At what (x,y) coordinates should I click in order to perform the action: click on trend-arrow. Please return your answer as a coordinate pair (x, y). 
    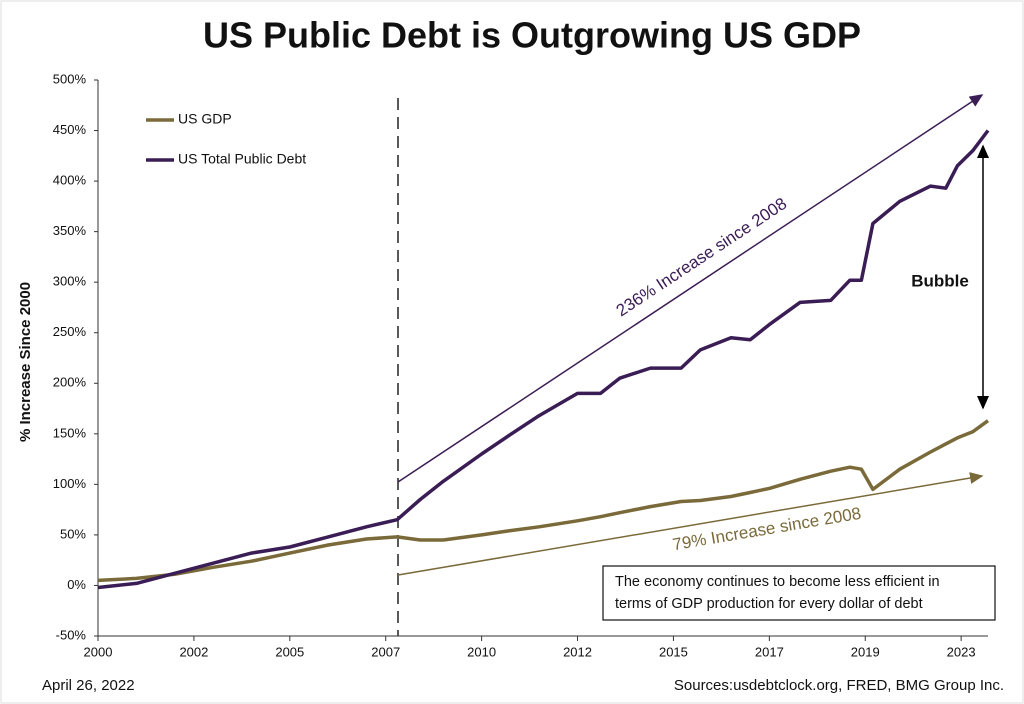
    Looking at the image, I should click on (690, 524).